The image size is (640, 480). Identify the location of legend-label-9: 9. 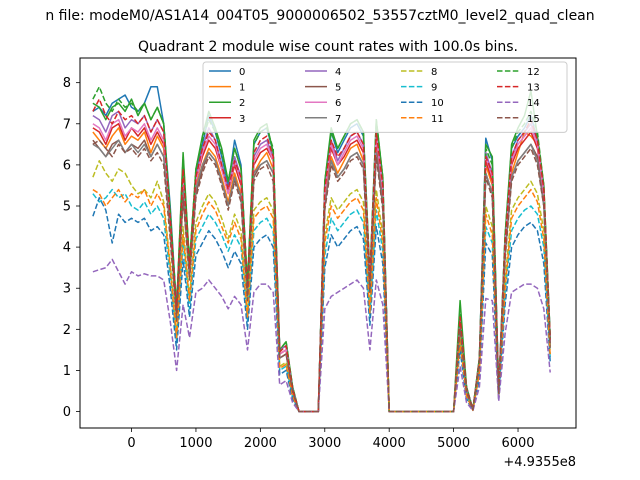
(434, 88).